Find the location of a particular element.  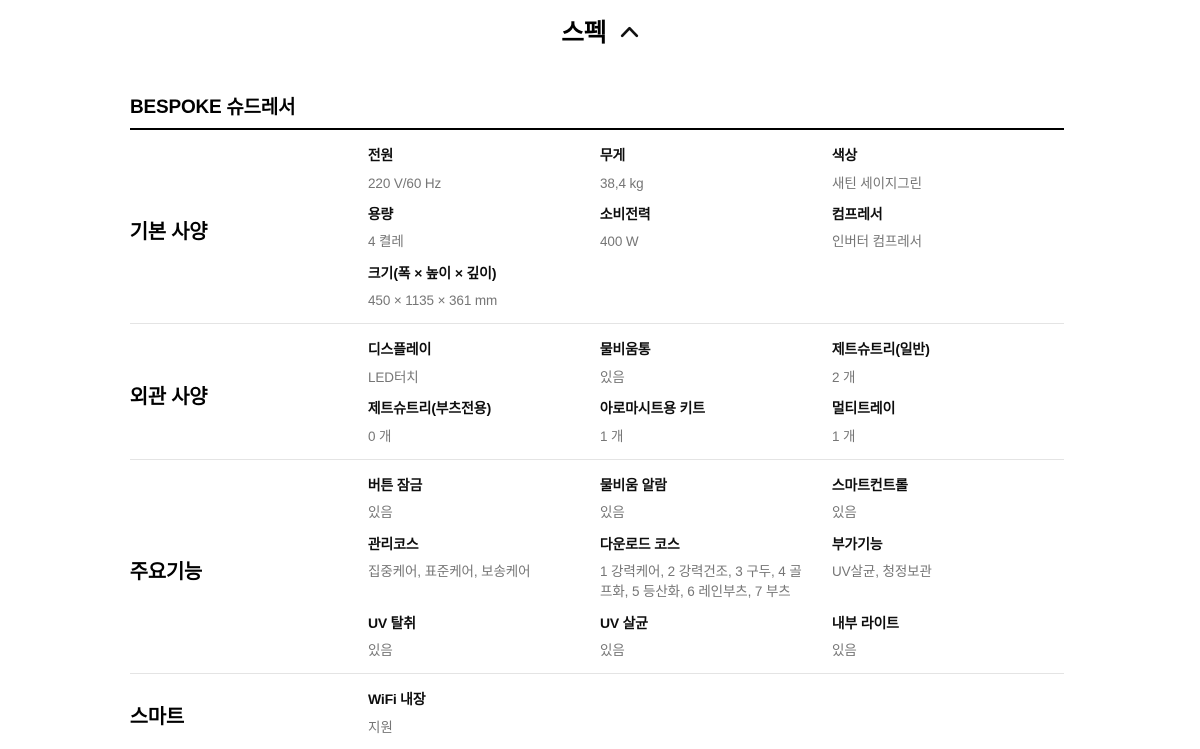

spec-item: 제트슈트리(일반) 2 개 is located at coordinates (948, 364).